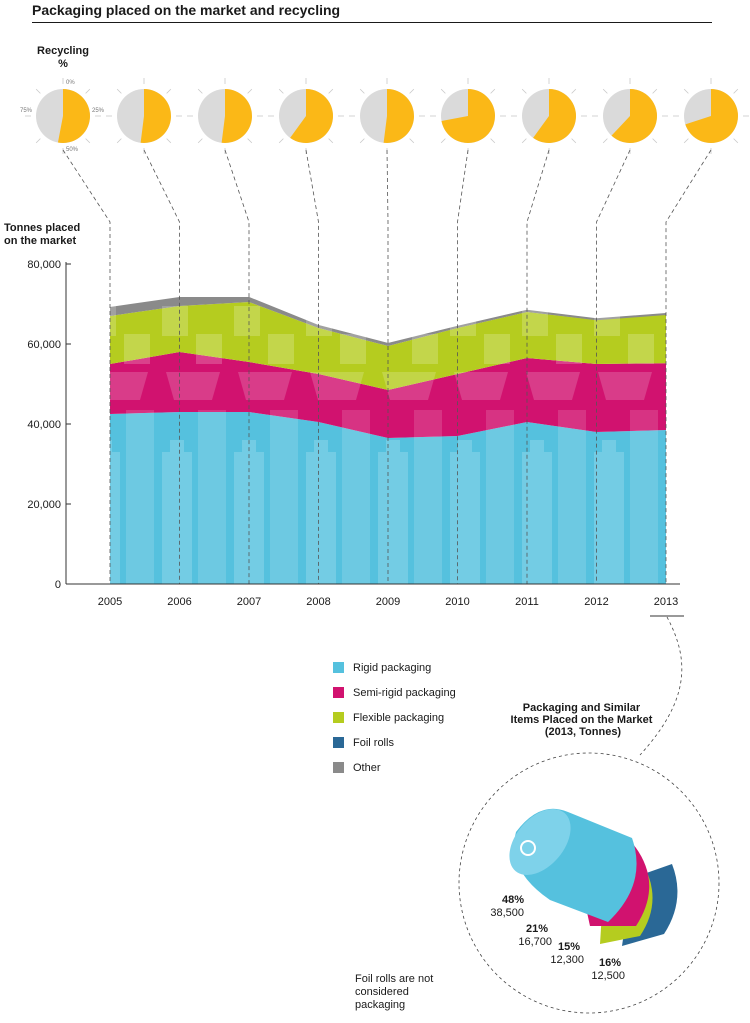 The height and width of the screenshot is (1023, 750). I want to click on x-tick-label: 2012, so click(596, 602).